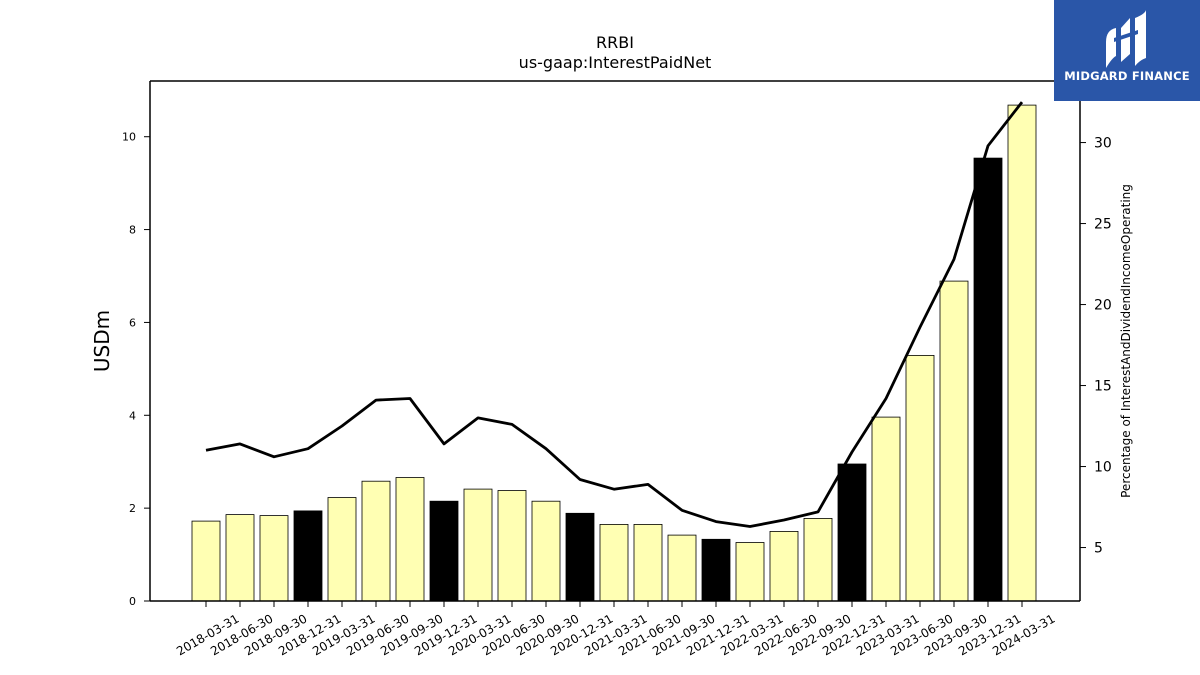  I want to click on chart-subtitle: us-gaap:InterestPaidNet, so click(615, 62).